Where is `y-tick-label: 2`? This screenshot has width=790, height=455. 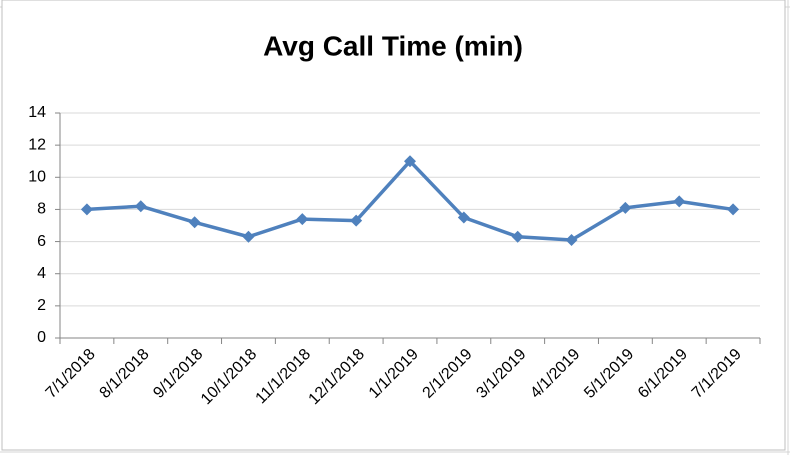
y-tick-label: 2 is located at coordinates (41, 305).